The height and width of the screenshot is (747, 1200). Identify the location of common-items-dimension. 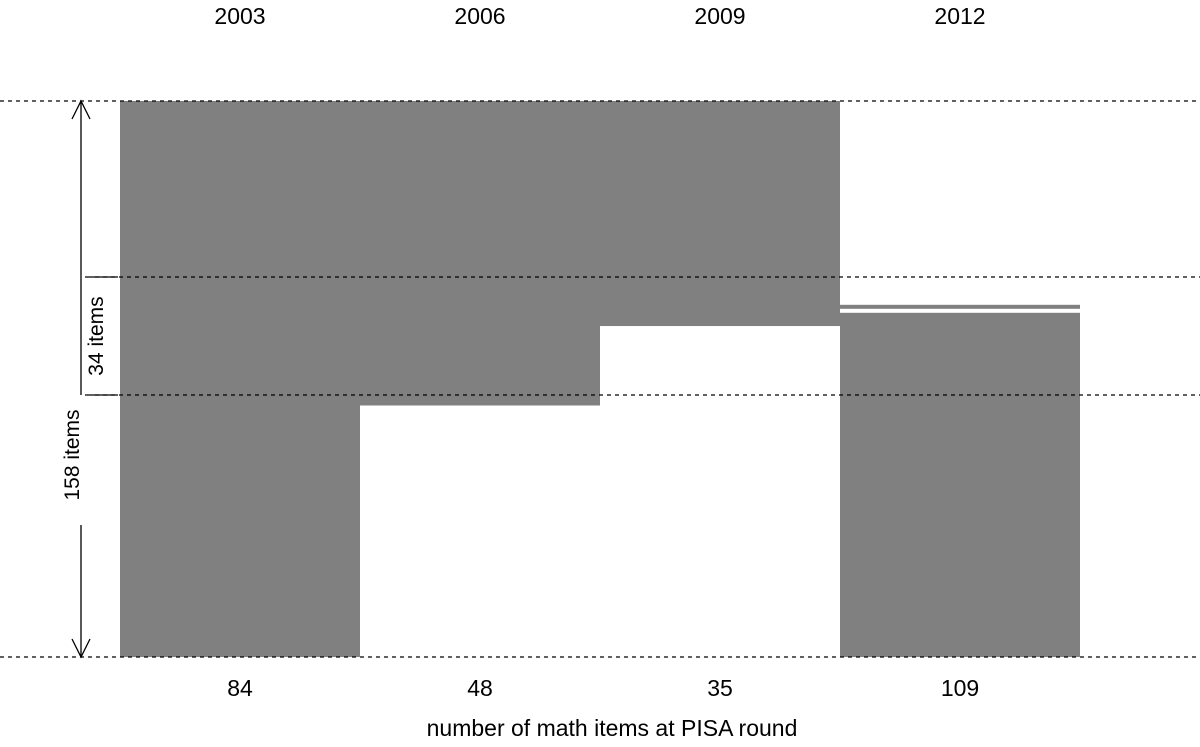
(101, 336).